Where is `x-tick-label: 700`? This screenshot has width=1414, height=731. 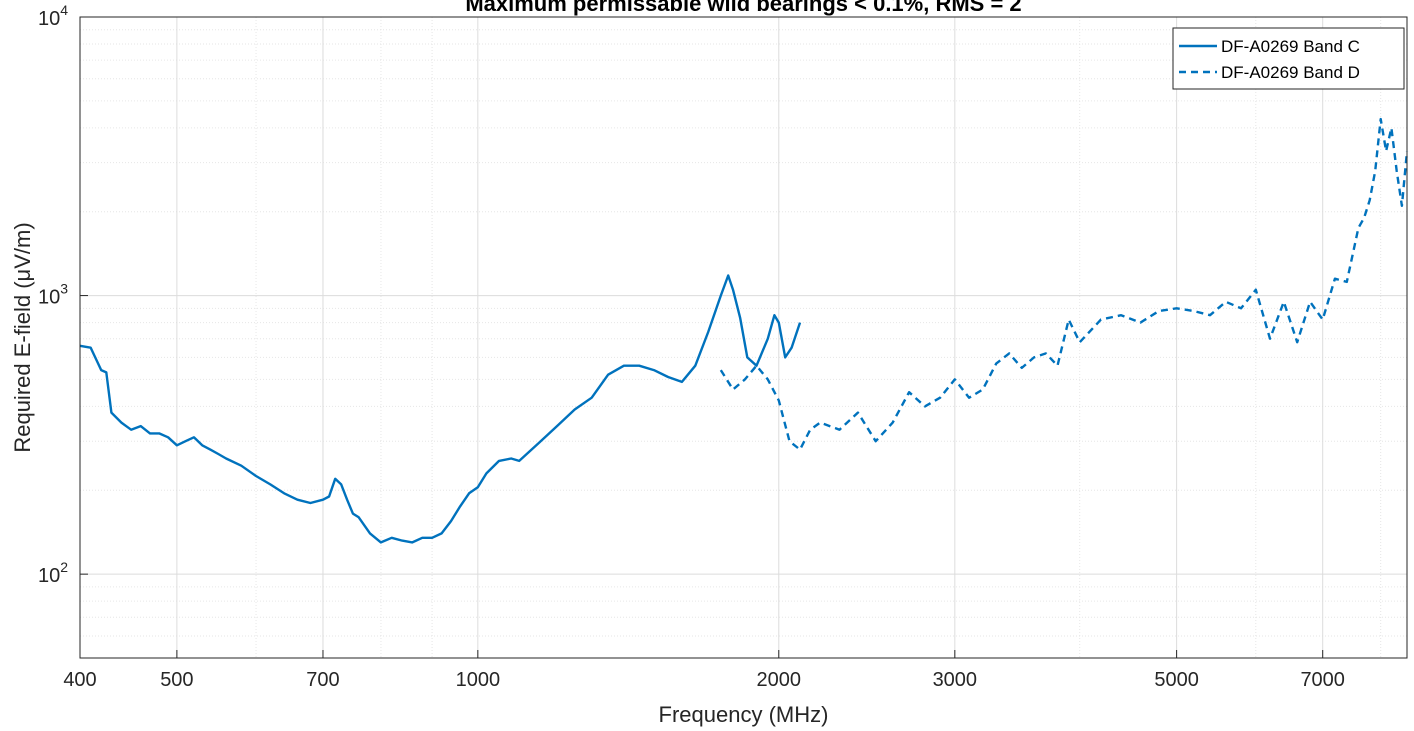
x-tick-label: 700 is located at coordinates (322, 680).